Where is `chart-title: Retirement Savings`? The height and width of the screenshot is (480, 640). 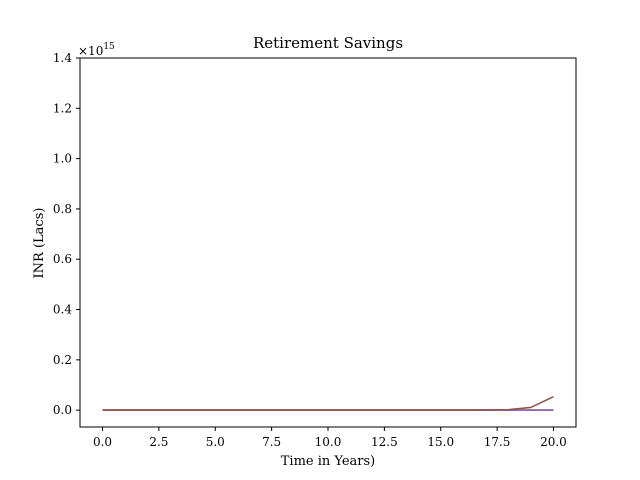 chart-title: Retirement Savings is located at coordinates (328, 43).